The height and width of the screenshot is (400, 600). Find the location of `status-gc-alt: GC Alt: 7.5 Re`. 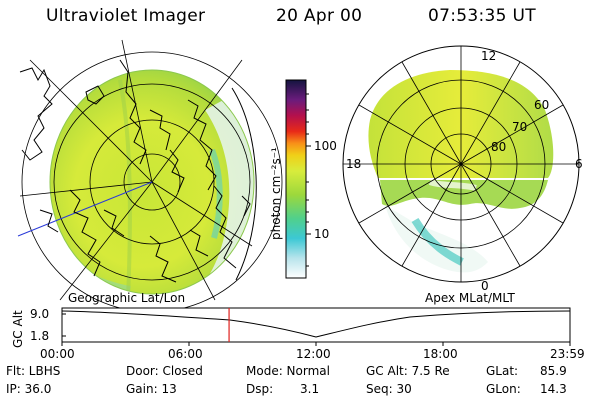

status-gc-alt: GC Alt: 7.5 Re is located at coordinates (408, 371).